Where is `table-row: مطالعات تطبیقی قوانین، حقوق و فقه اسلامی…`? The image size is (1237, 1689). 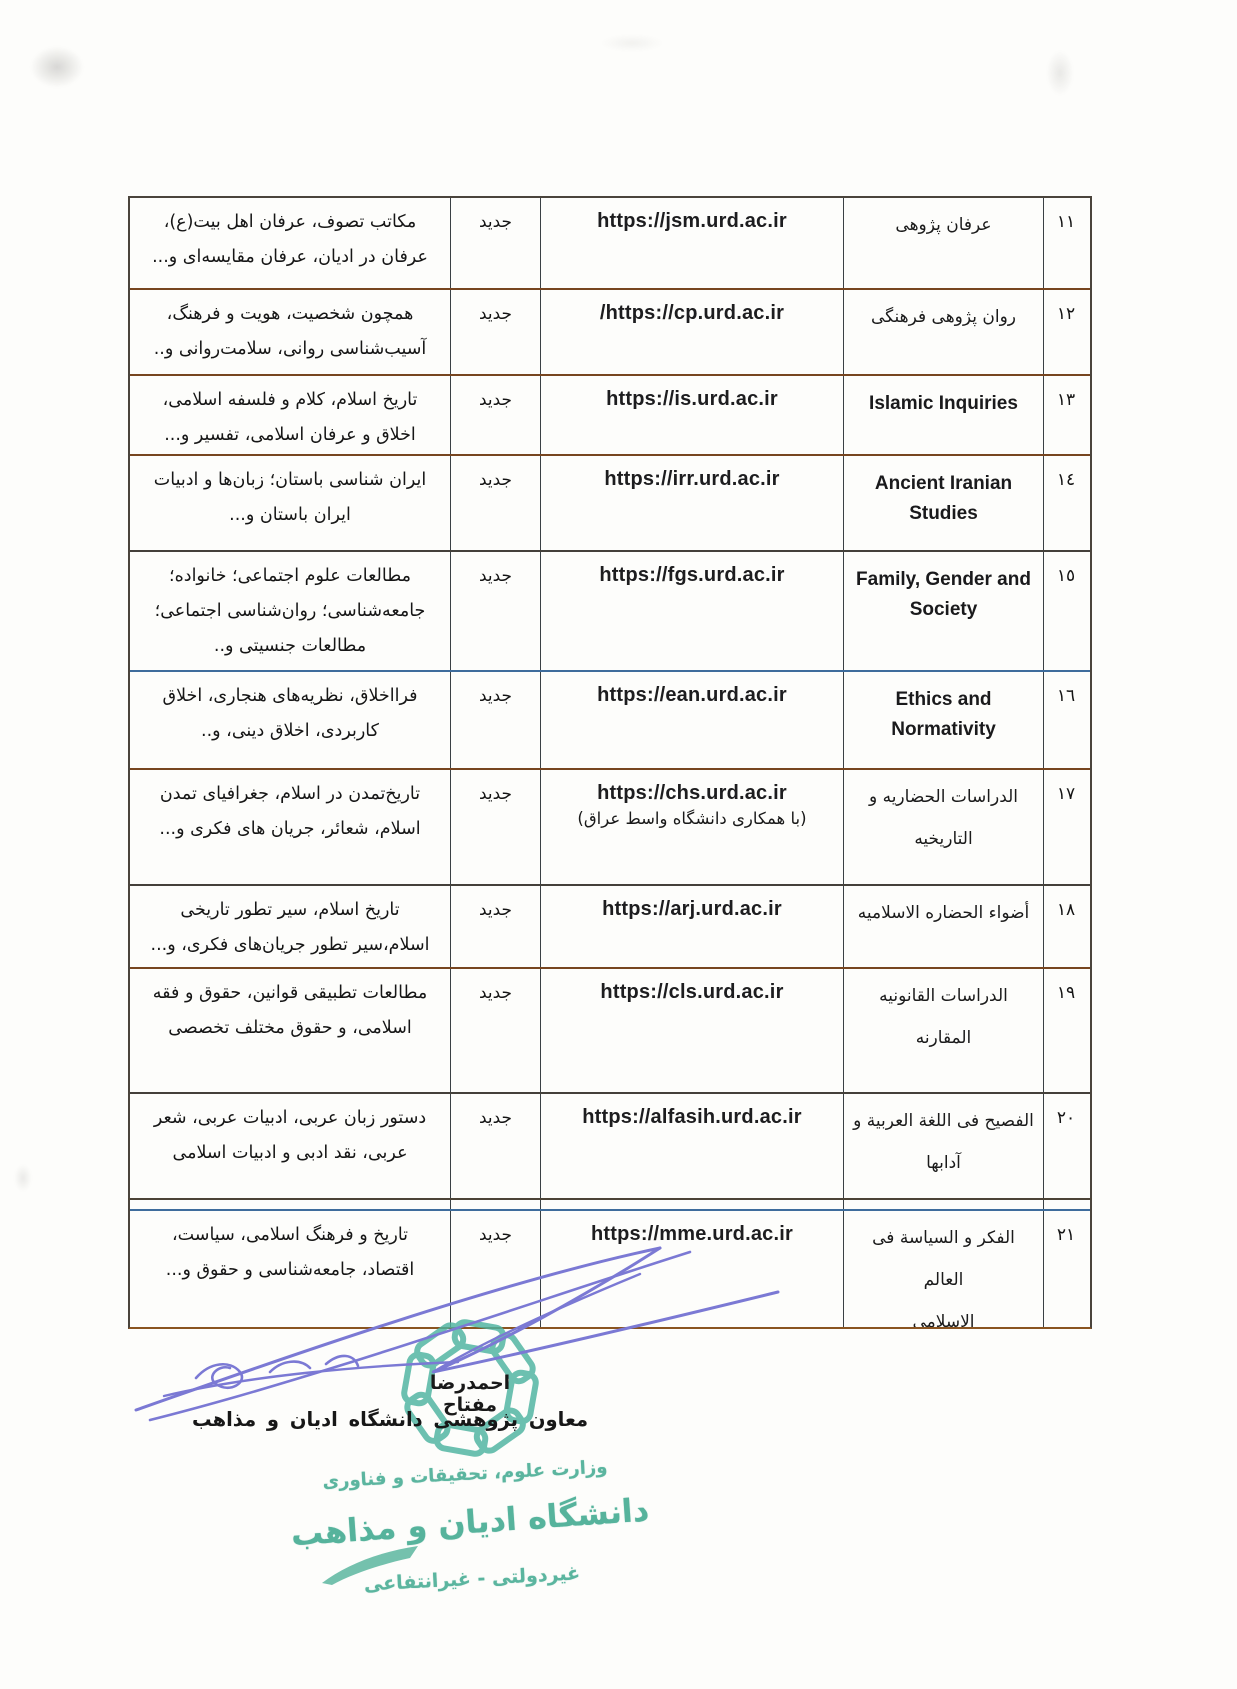 table-row: مطالعات تطبیقی قوانین، حقوق و فقه اسلامی… is located at coordinates (610, 1029).